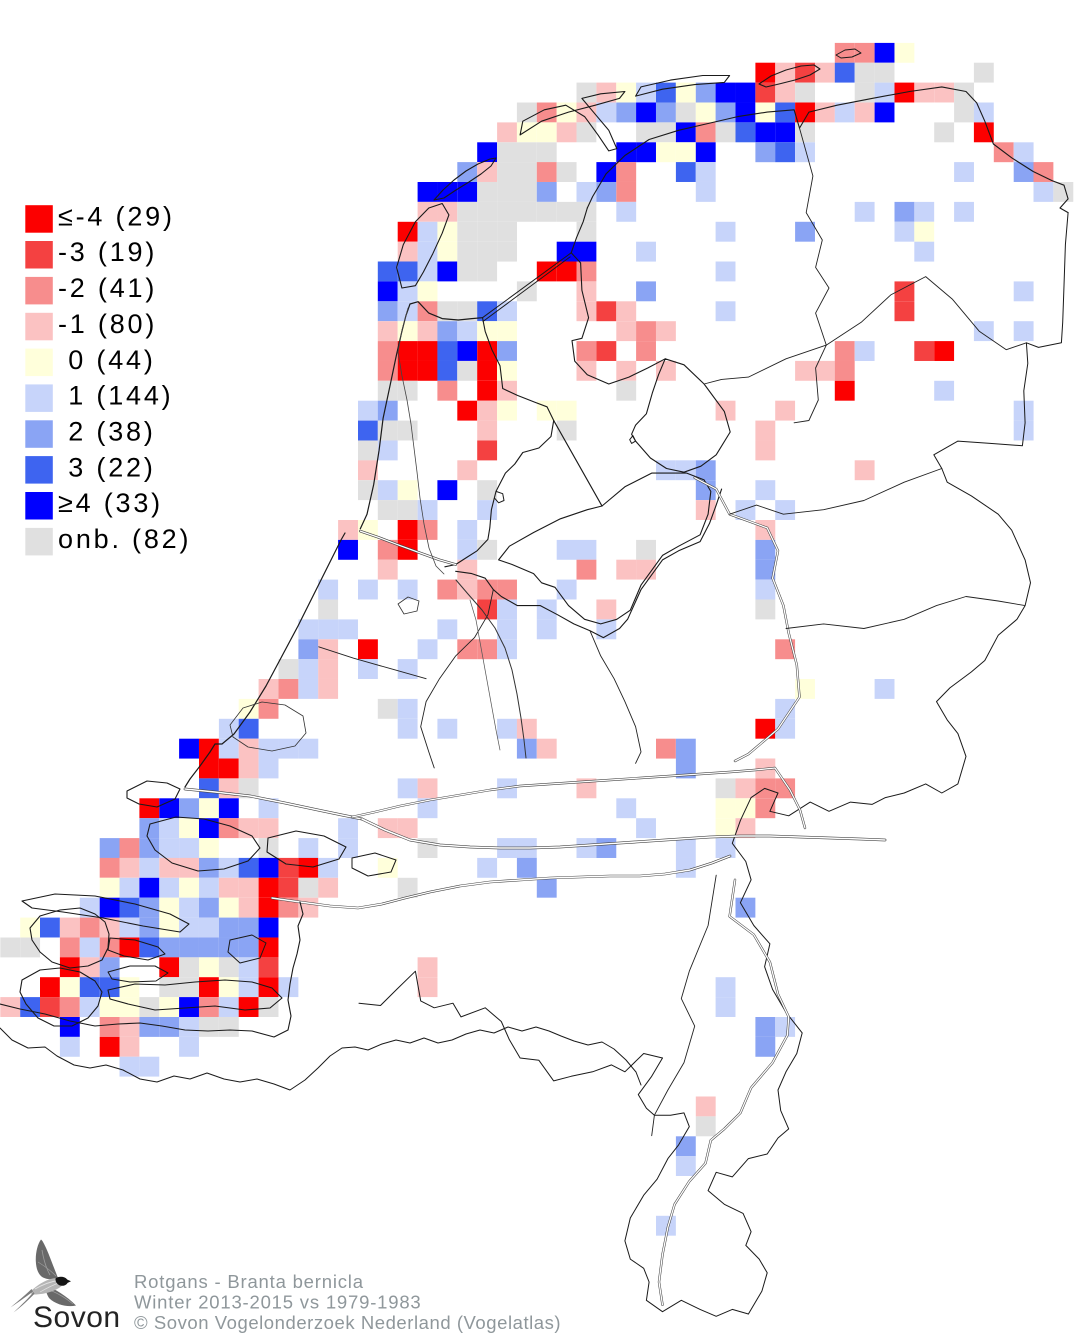 This screenshot has width=1074, height=1340. What do you see at coordinates (107, 252) in the screenshot?
I see `svg-text: -3 (19)` at bounding box center [107, 252].